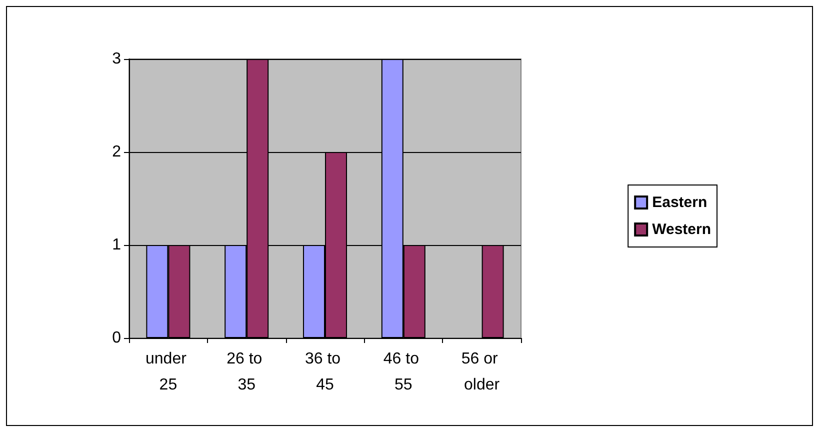 This screenshot has width=823, height=434. I want to click on x-tick-label: 26 to 35, so click(246, 372).